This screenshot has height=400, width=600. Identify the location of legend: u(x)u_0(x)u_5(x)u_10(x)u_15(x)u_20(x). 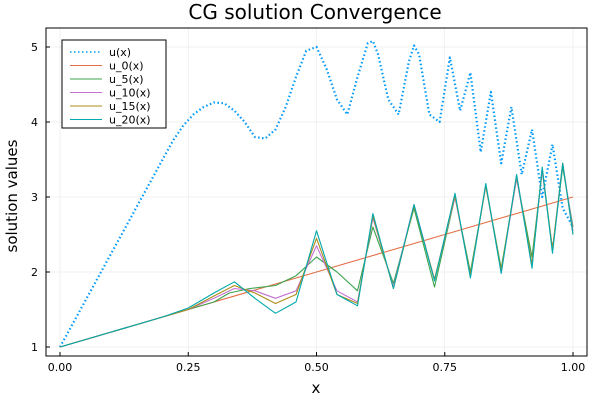
(114, 84).